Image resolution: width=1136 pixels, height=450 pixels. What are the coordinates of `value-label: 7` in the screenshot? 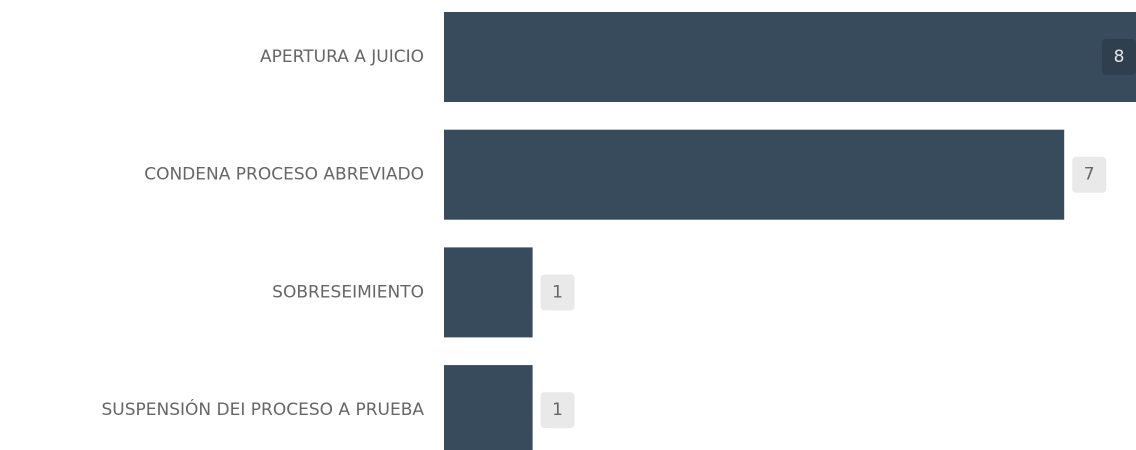 It's located at (1089, 175).